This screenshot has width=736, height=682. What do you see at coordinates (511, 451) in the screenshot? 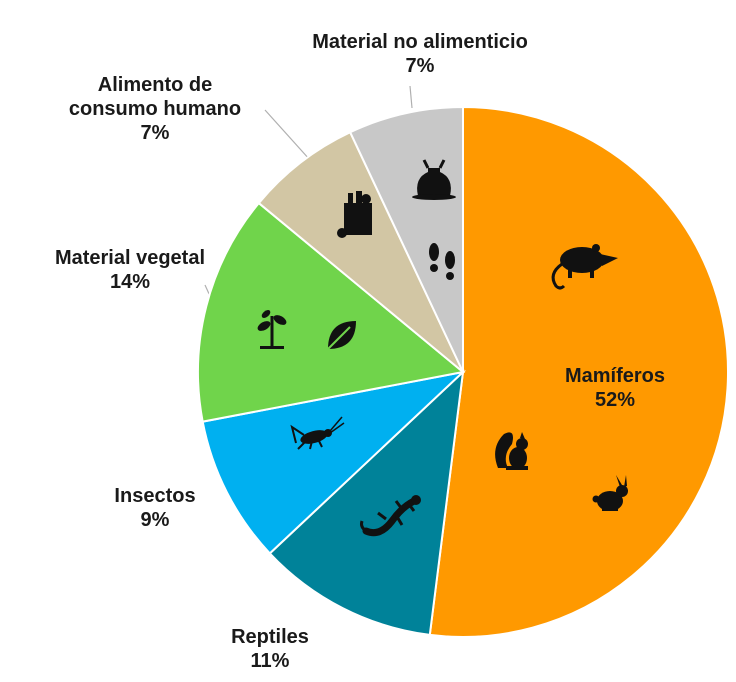
I see `squirrel-icon` at bounding box center [511, 451].